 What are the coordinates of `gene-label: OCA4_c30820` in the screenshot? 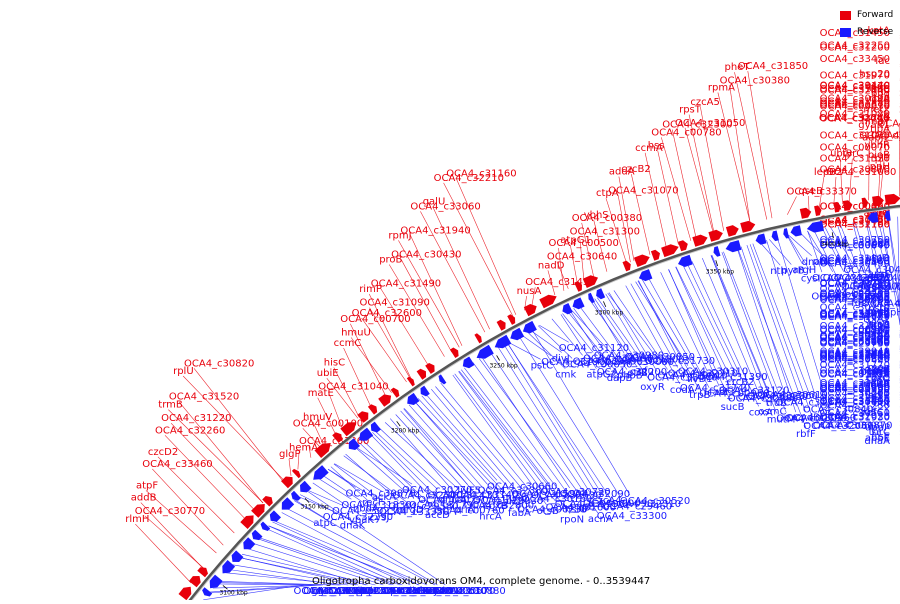 It's located at (219, 363).